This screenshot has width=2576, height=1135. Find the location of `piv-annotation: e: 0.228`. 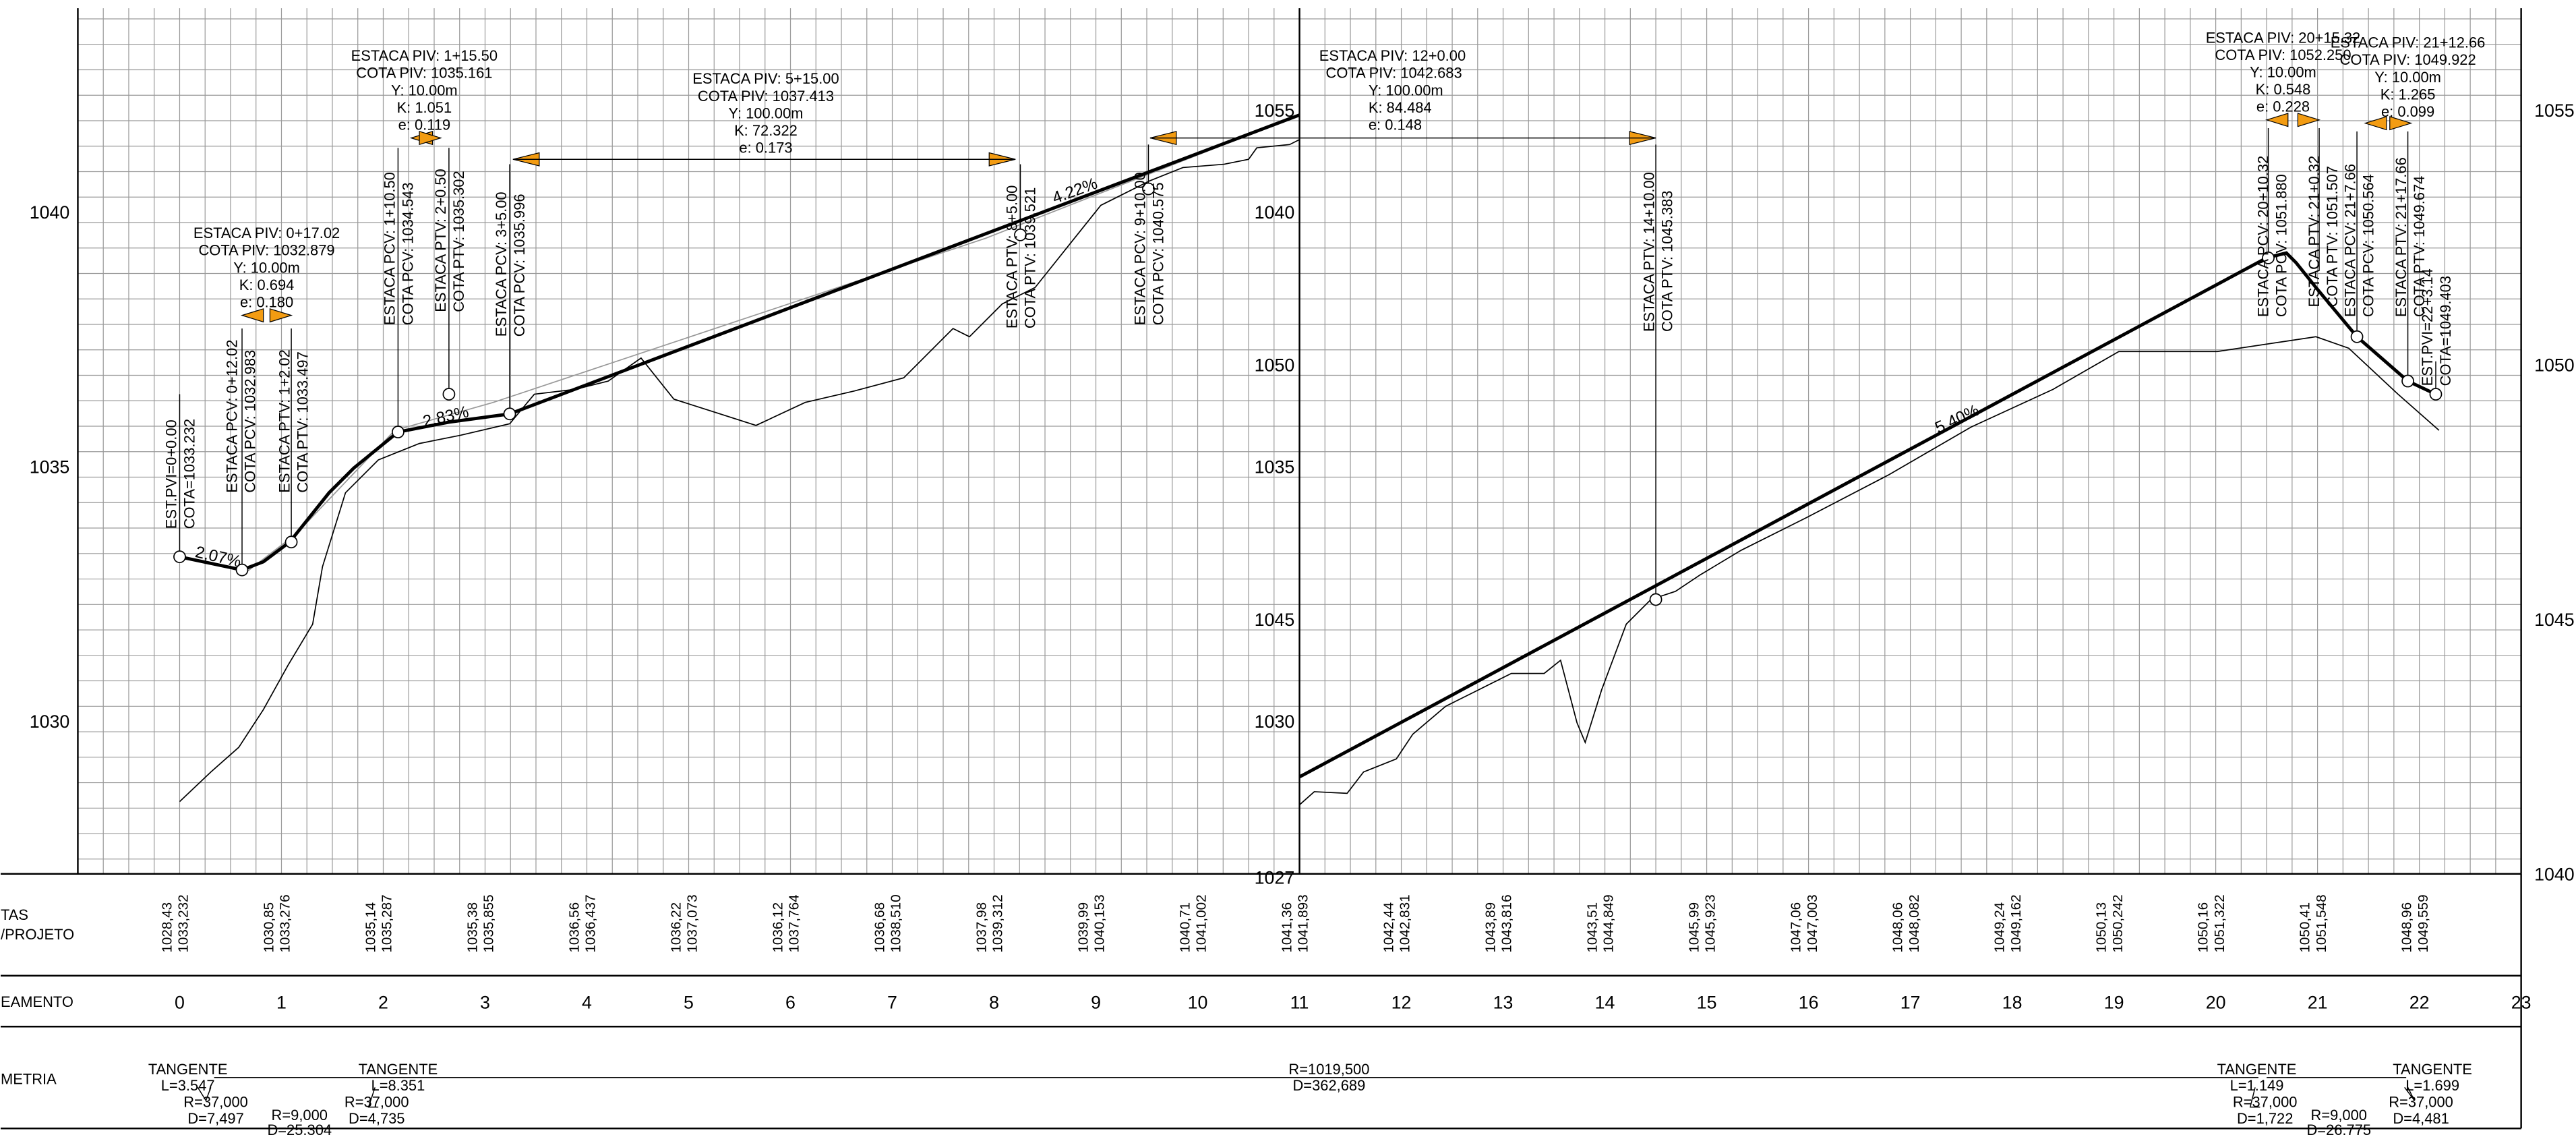

piv-annotation: e: 0.228 is located at coordinates (2283, 106).